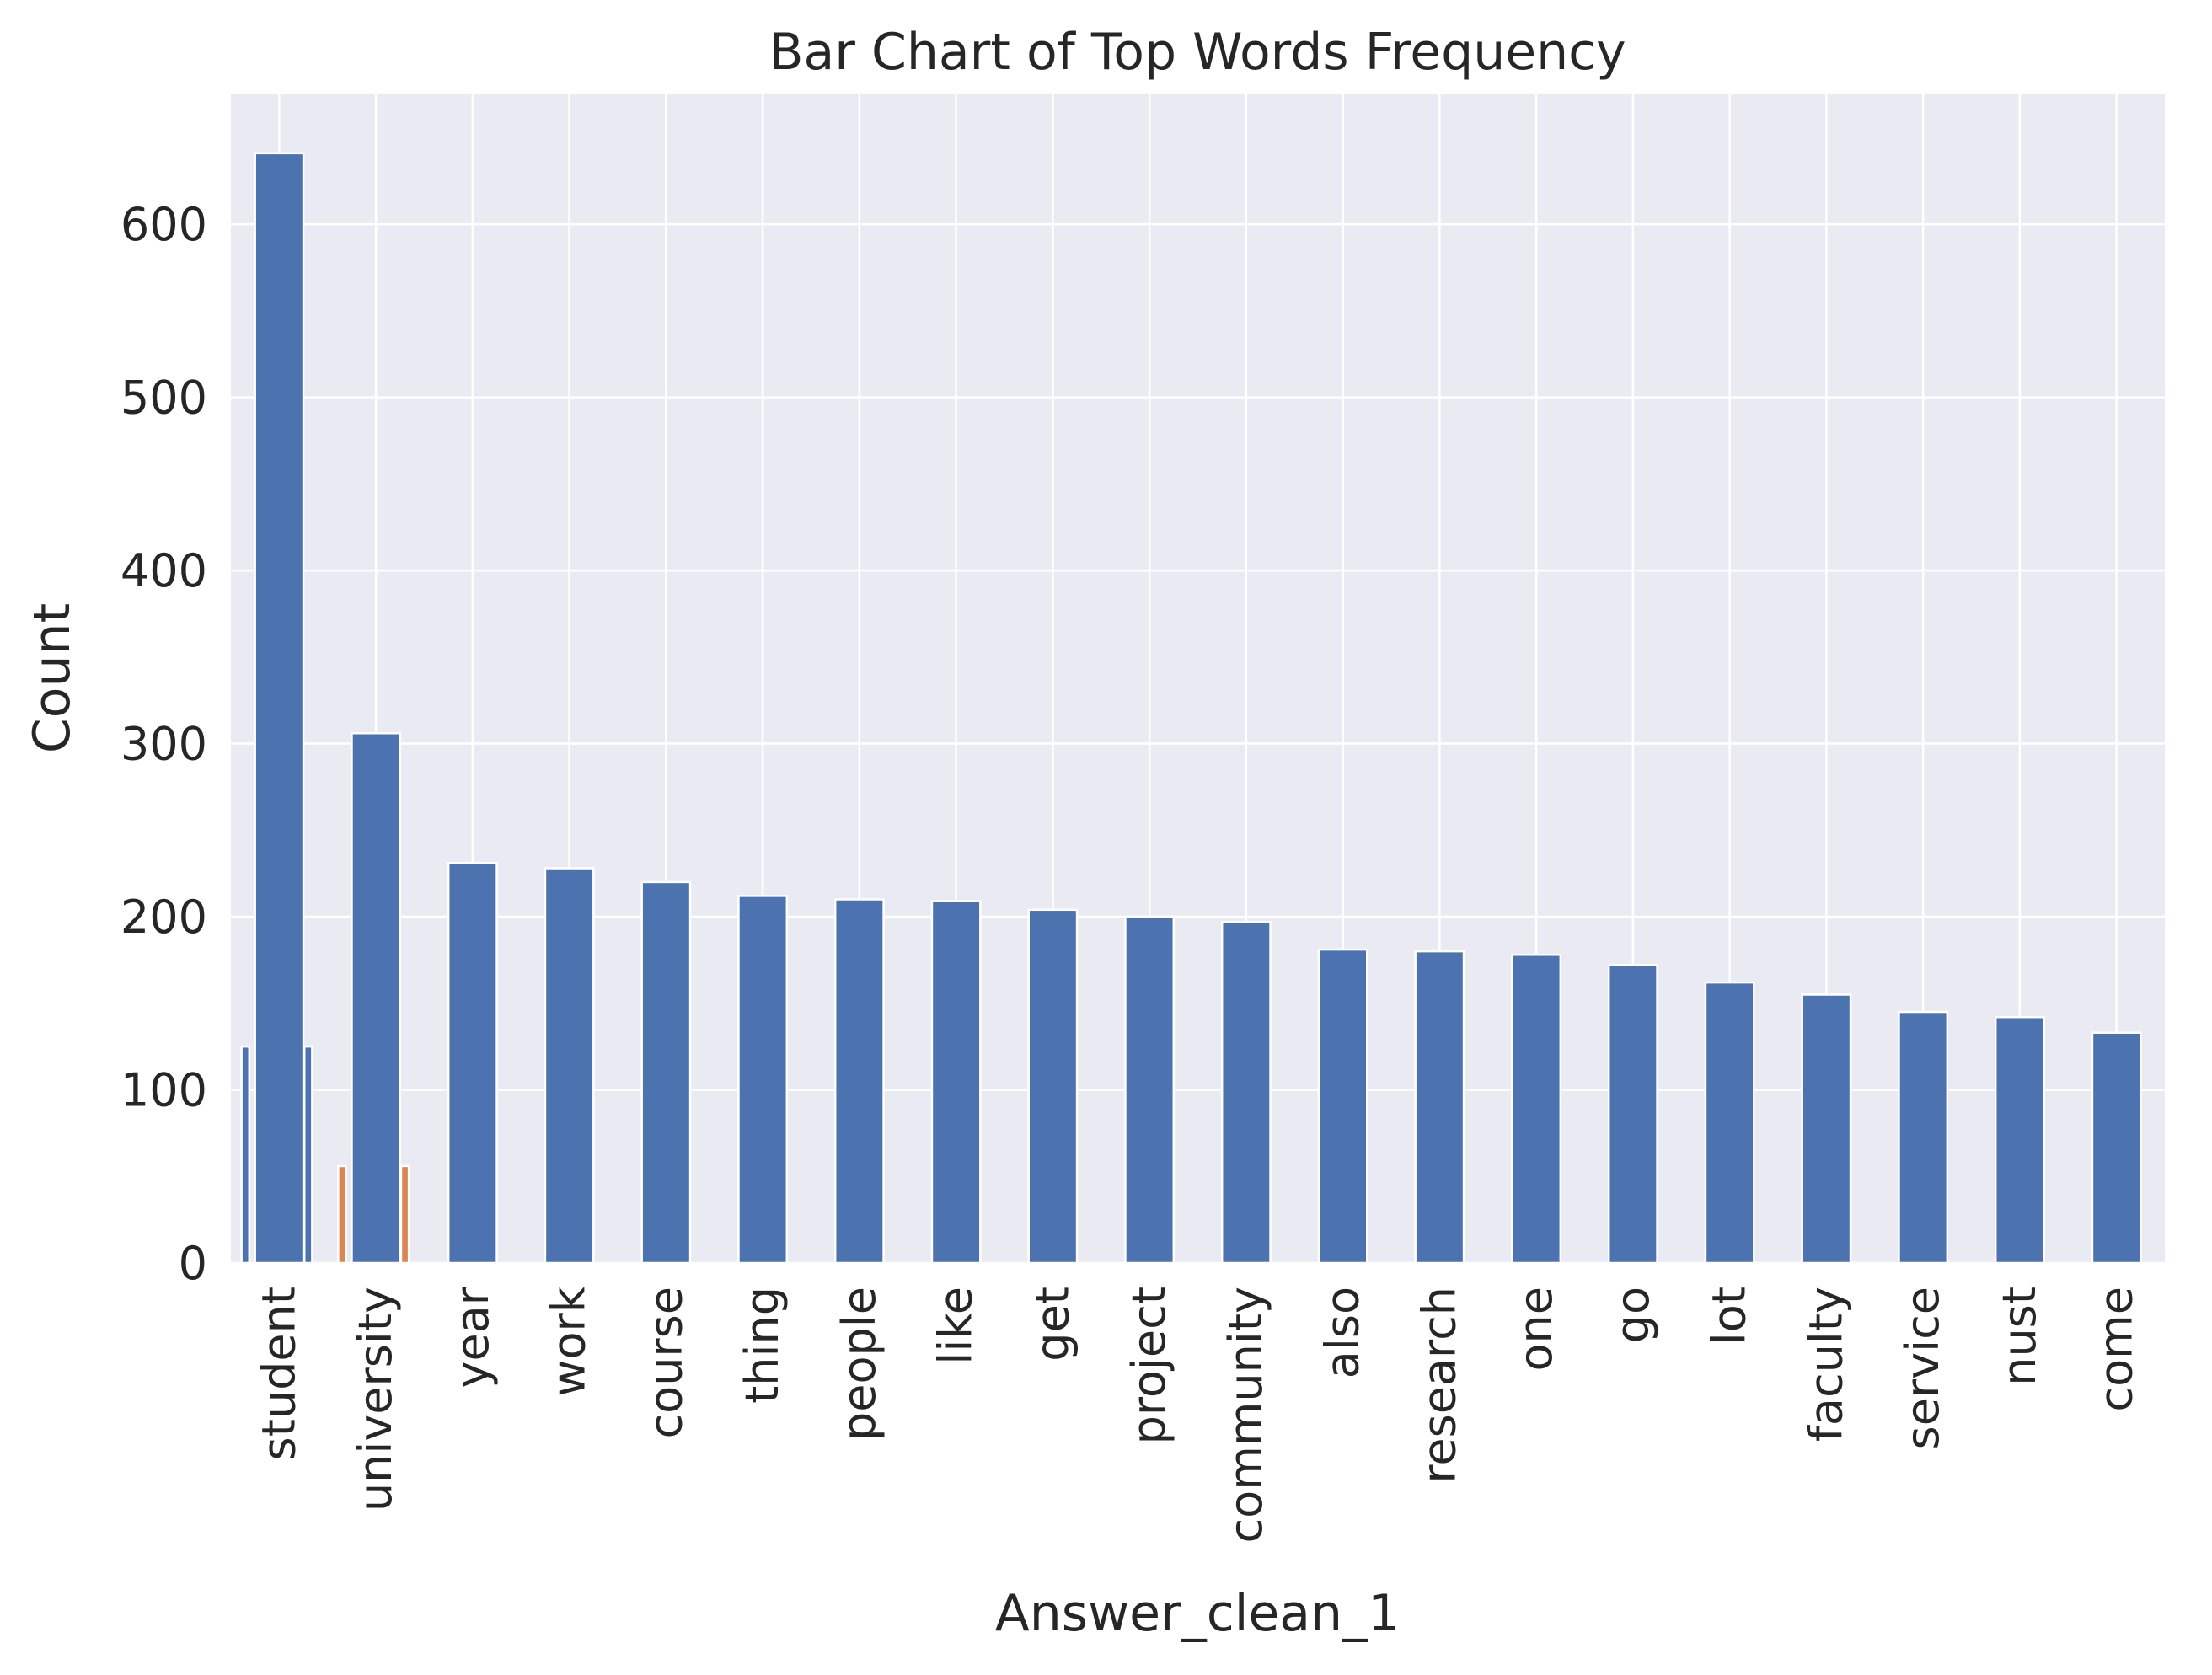 Image resolution: width=2212 pixels, height=1675 pixels. What do you see at coordinates (1197, 53) in the screenshot?
I see `chart-title: Bar Chart of Top Words Frequency` at bounding box center [1197, 53].